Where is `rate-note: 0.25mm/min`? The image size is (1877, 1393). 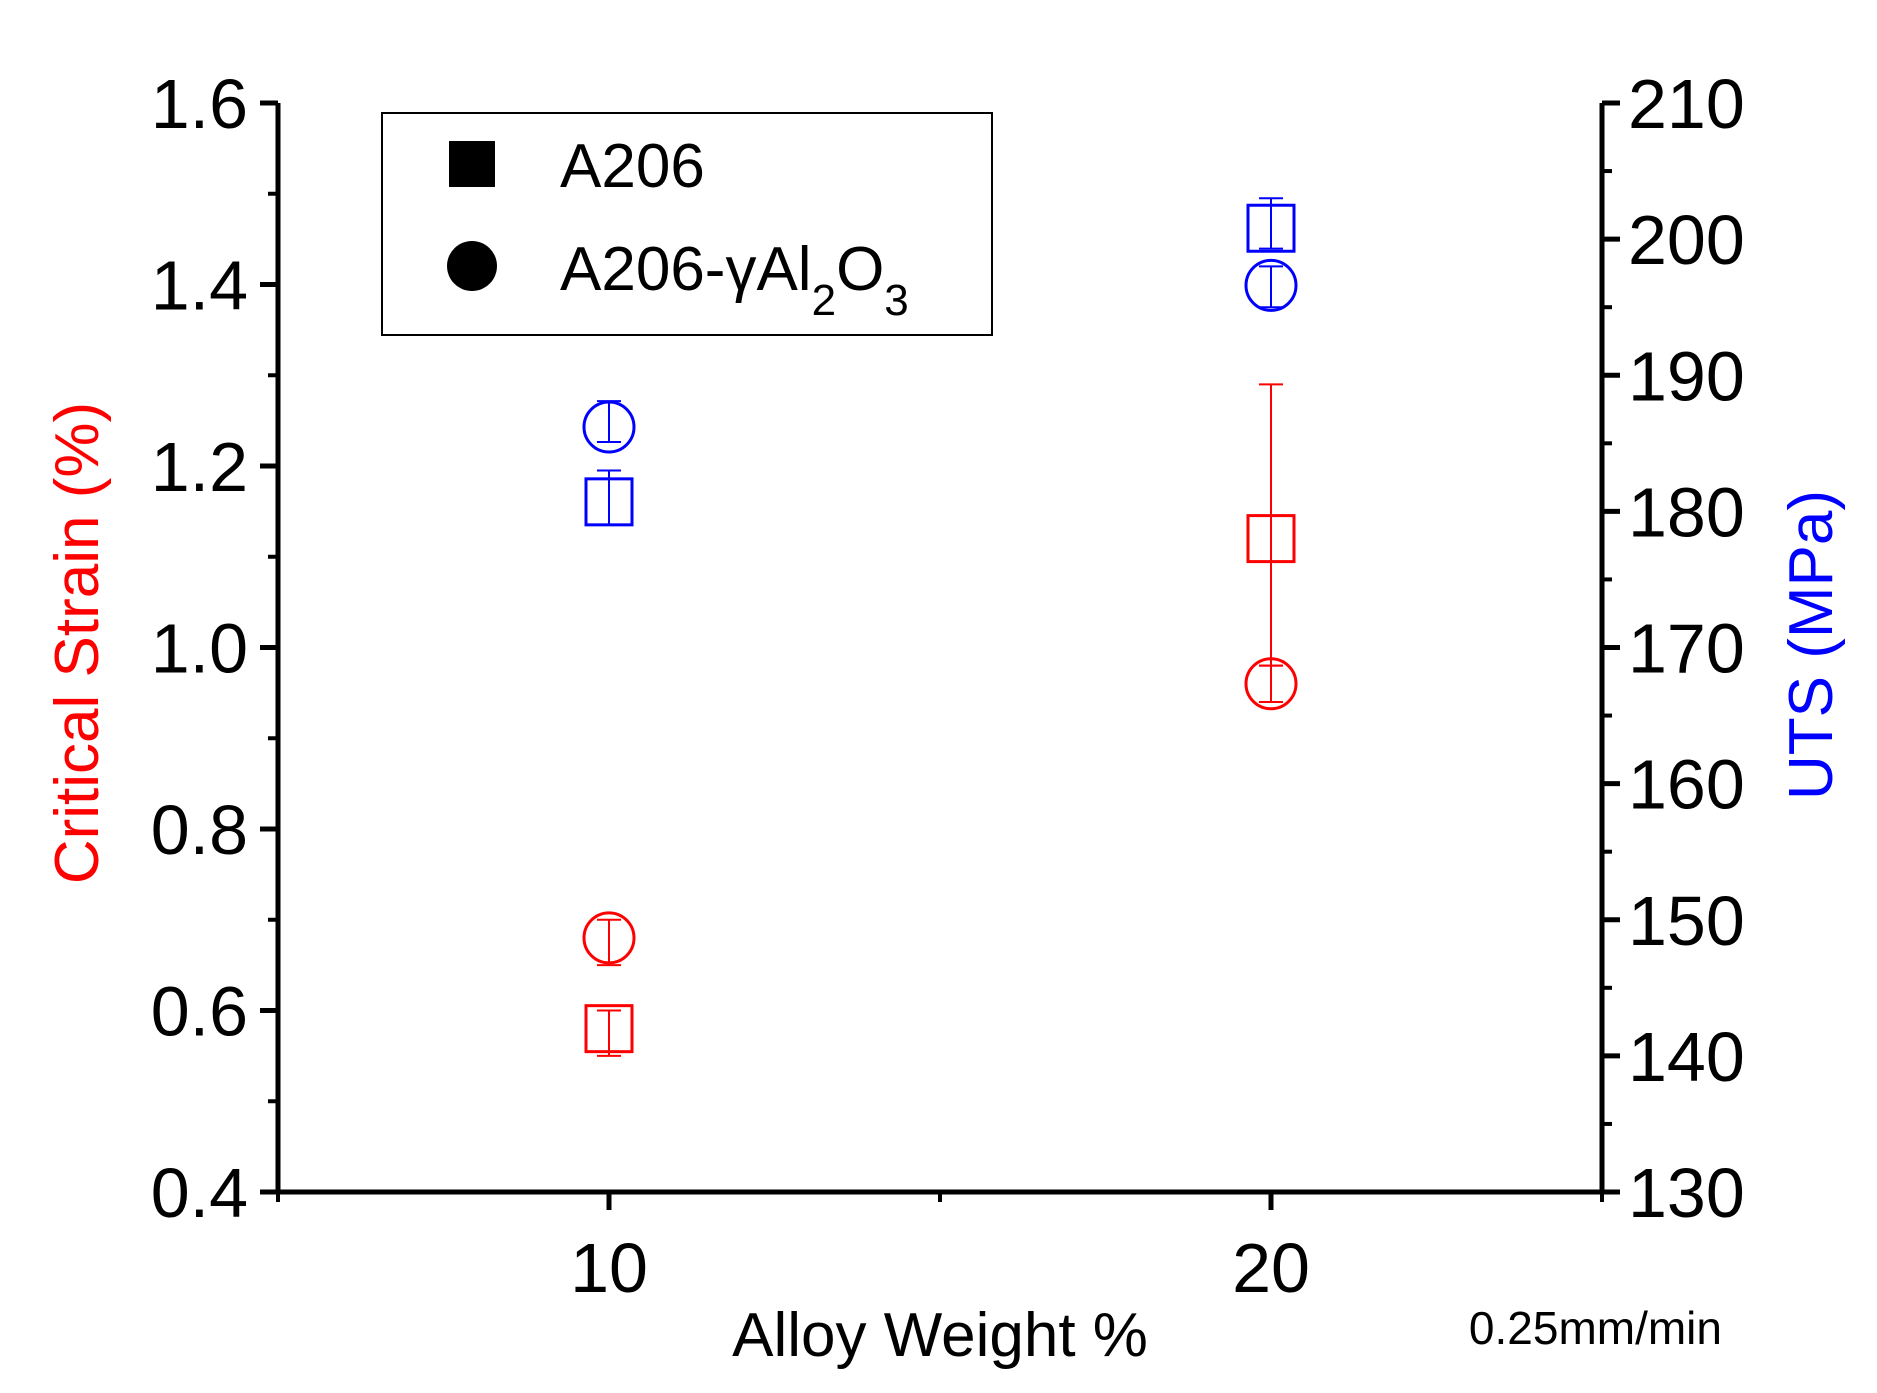
rate-note: 0.25mm/min is located at coordinates (1595, 1328).